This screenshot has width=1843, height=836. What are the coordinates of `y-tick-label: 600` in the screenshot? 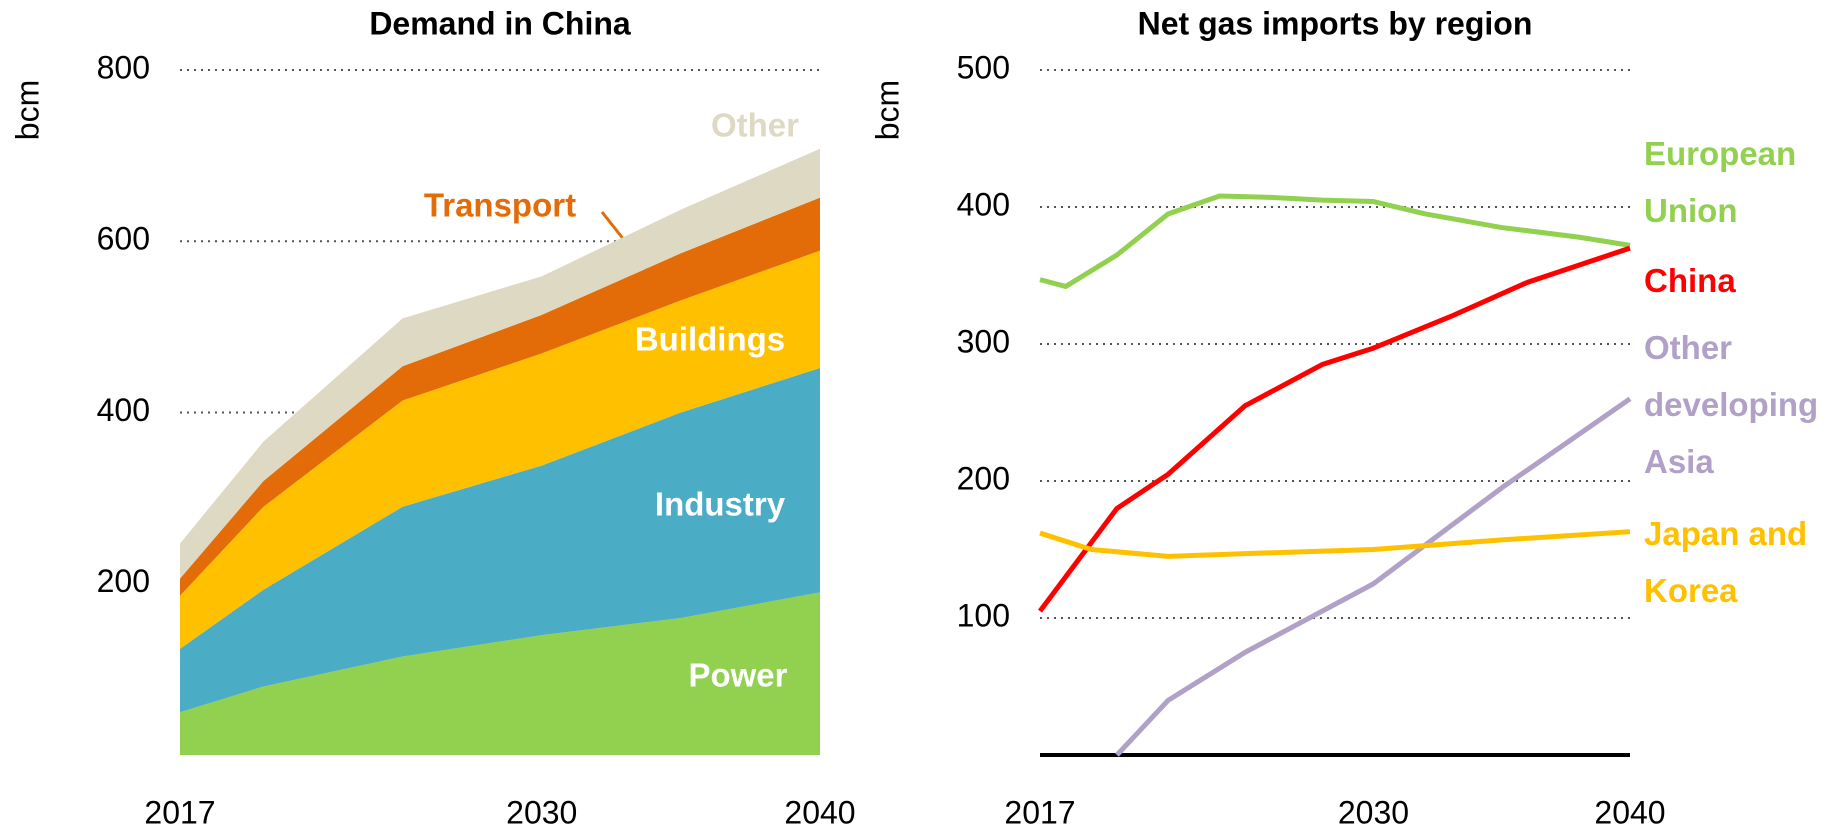 It's located at (123, 239).